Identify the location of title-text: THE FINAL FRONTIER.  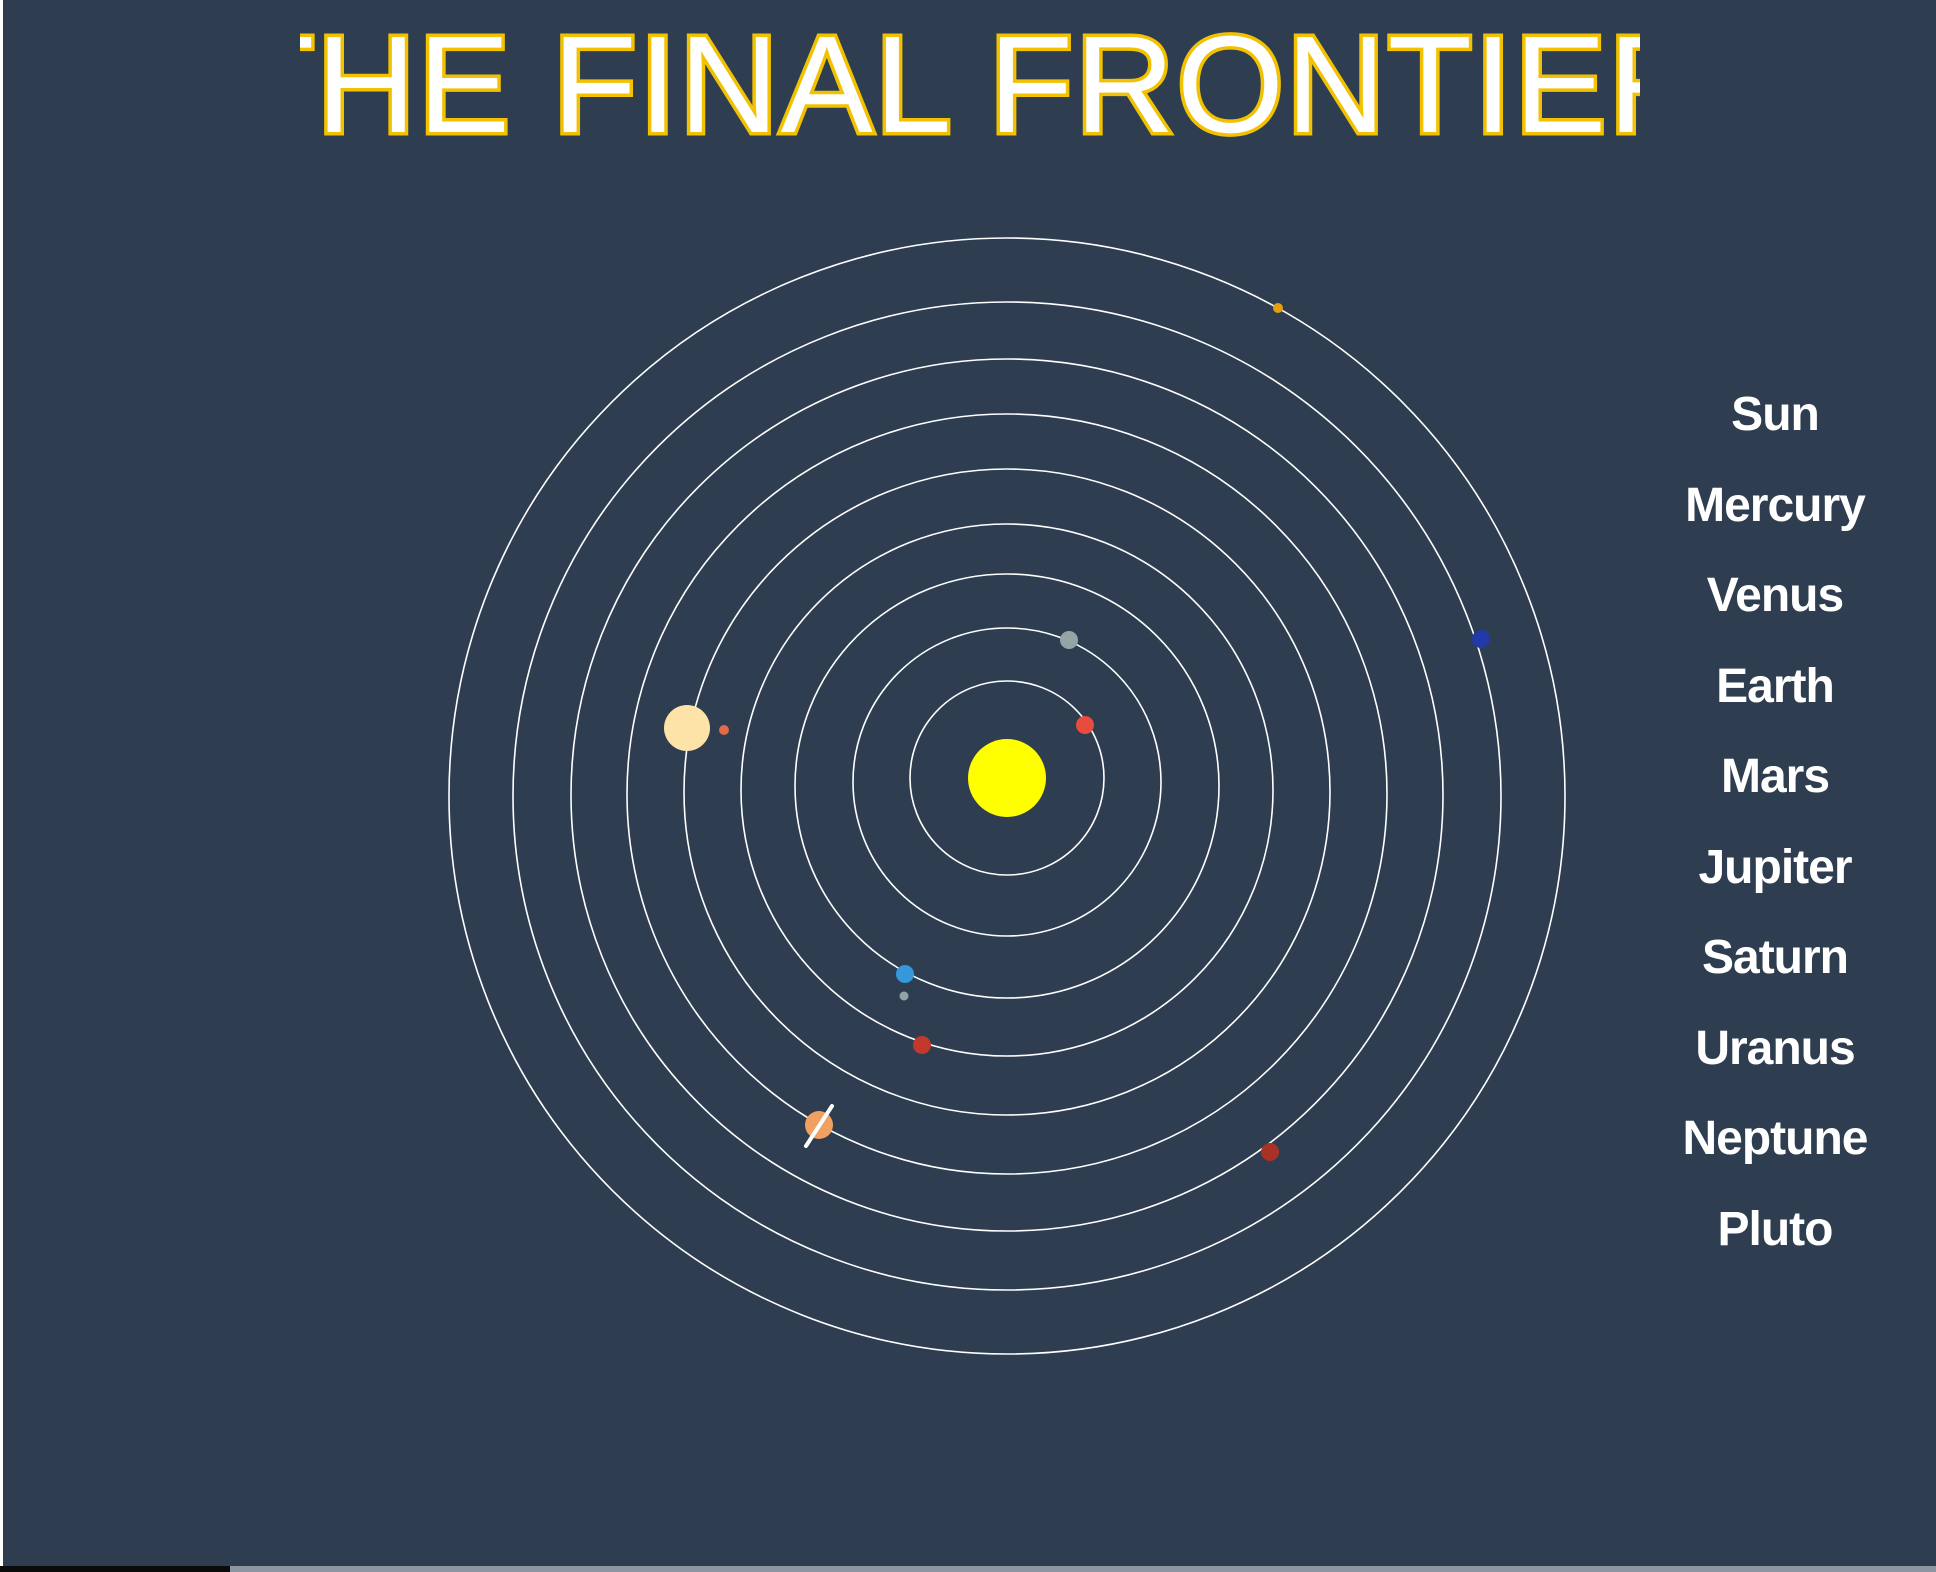
(970, 88).